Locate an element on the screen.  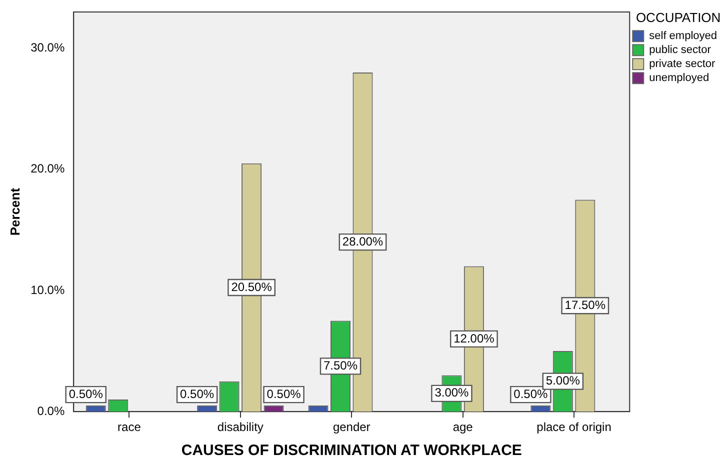
x-tick-label: age is located at coordinates (463, 427).